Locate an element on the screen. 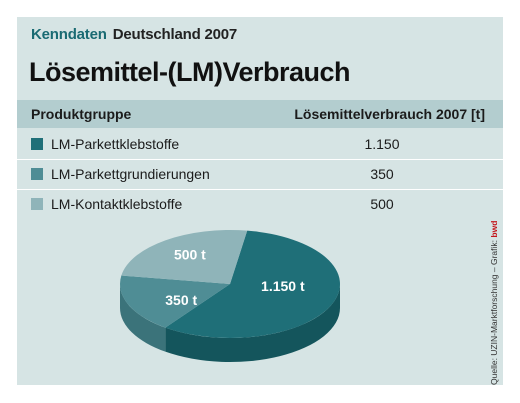 This screenshot has height=403, width=520. pie-label-kontaktklebstoffe: 500 t is located at coordinates (190, 254).